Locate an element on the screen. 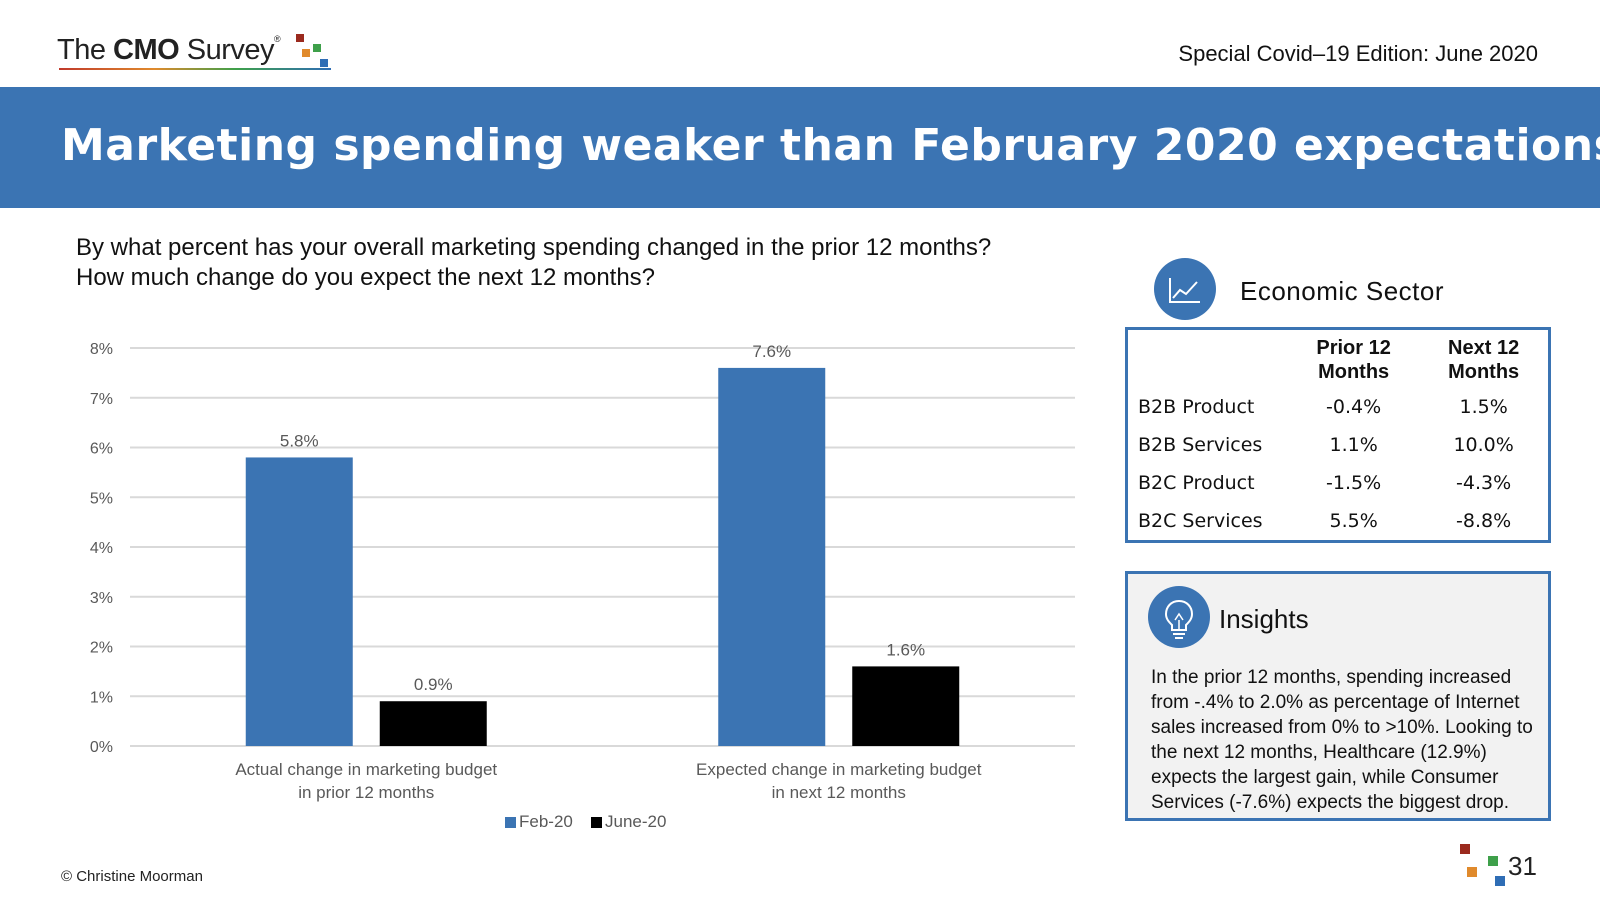 The height and width of the screenshot is (900, 1600). edition-label: Special Covid–19 Edition: June 2020 is located at coordinates (1358, 53).